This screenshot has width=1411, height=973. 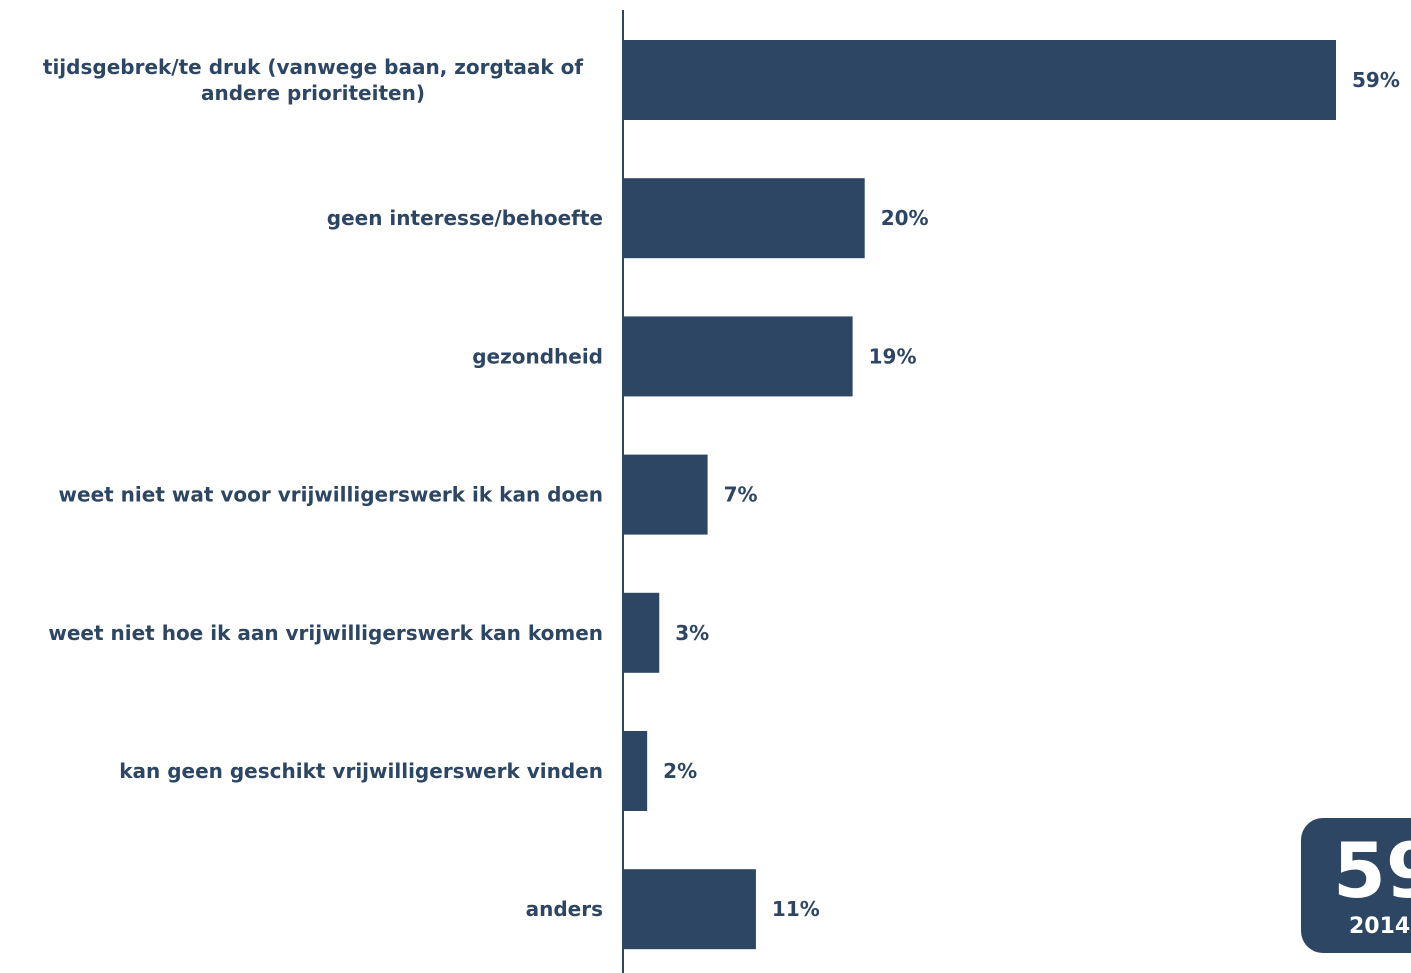 I want to click on summary-badge: 59 2014, so click(x=1356, y=885).